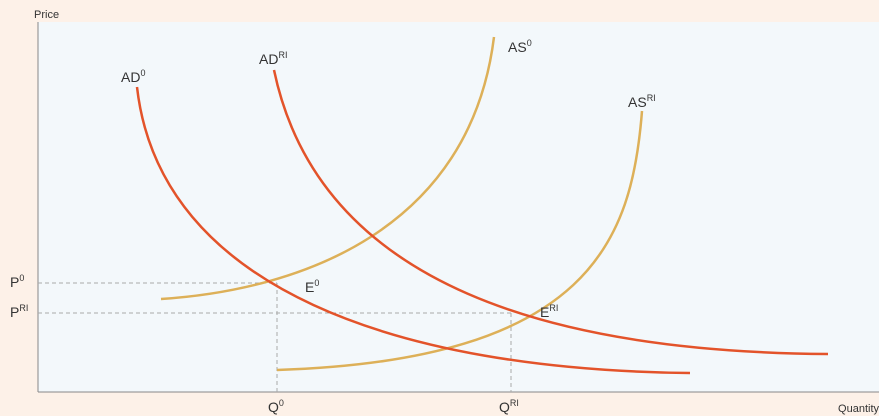 The height and width of the screenshot is (416, 879). I want to click on p0-label: P0, so click(17, 281).